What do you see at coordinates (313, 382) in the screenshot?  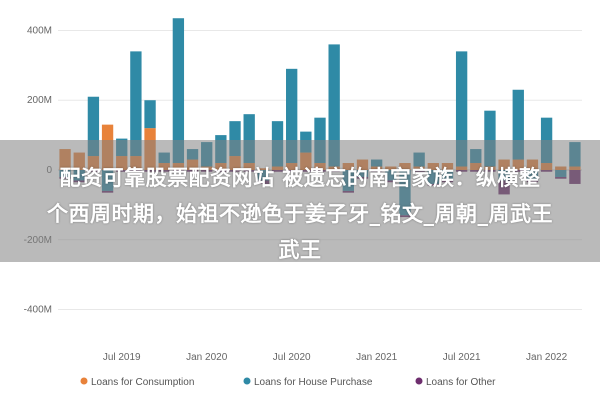 I see `legend-label: Loans for House Purchase` at bounding box center [313, 382].